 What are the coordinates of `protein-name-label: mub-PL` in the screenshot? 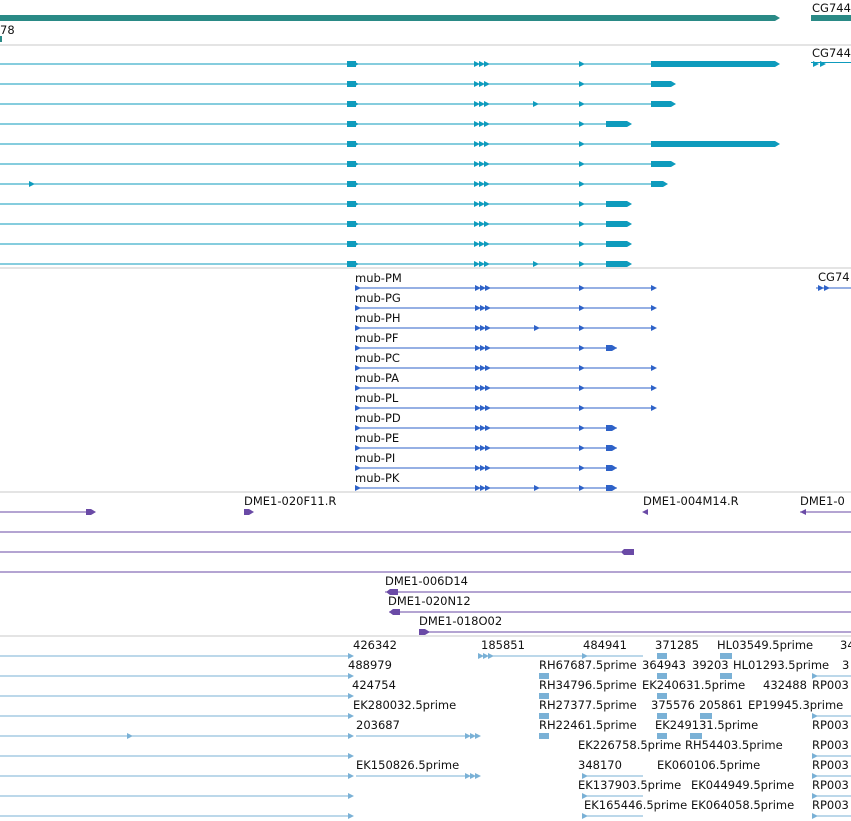 It's located at (377, 398).